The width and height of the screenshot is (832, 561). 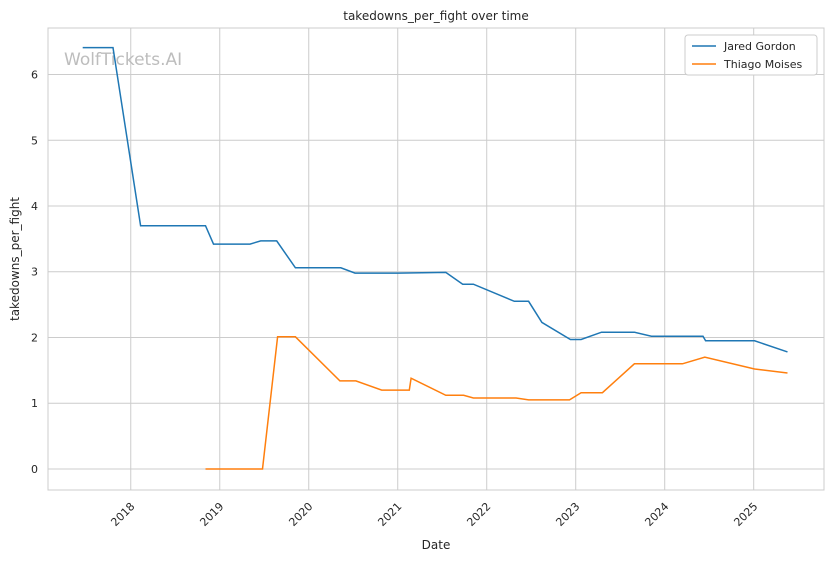 What do you see at coordinates (745, 514) in the screenshot?
I see `x-tick-label: 2025` at bounding box center [745, 514].